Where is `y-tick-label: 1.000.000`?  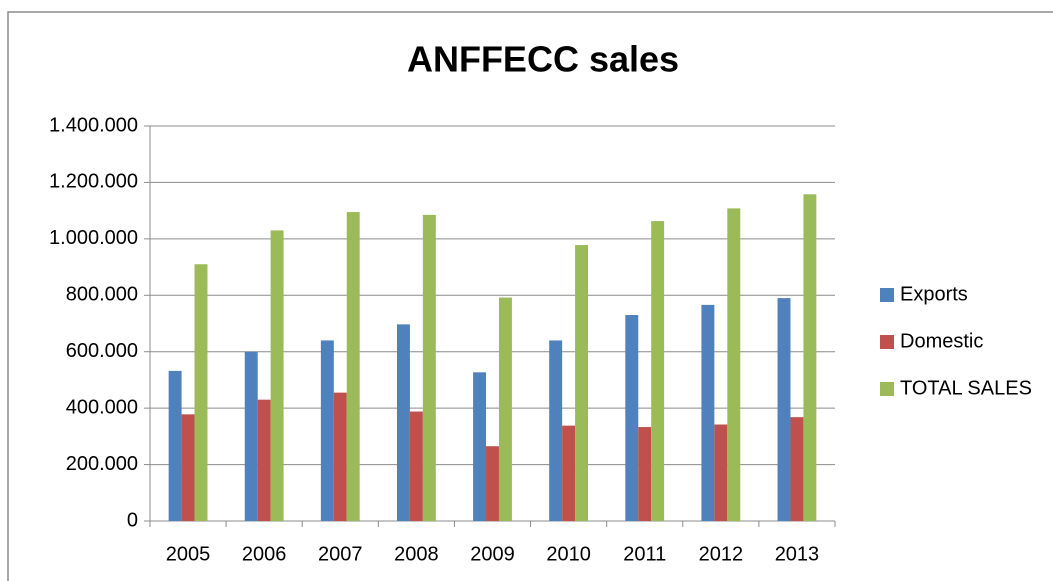 y-tick-label: 1.000.000 is located at coordinates (93, 238).